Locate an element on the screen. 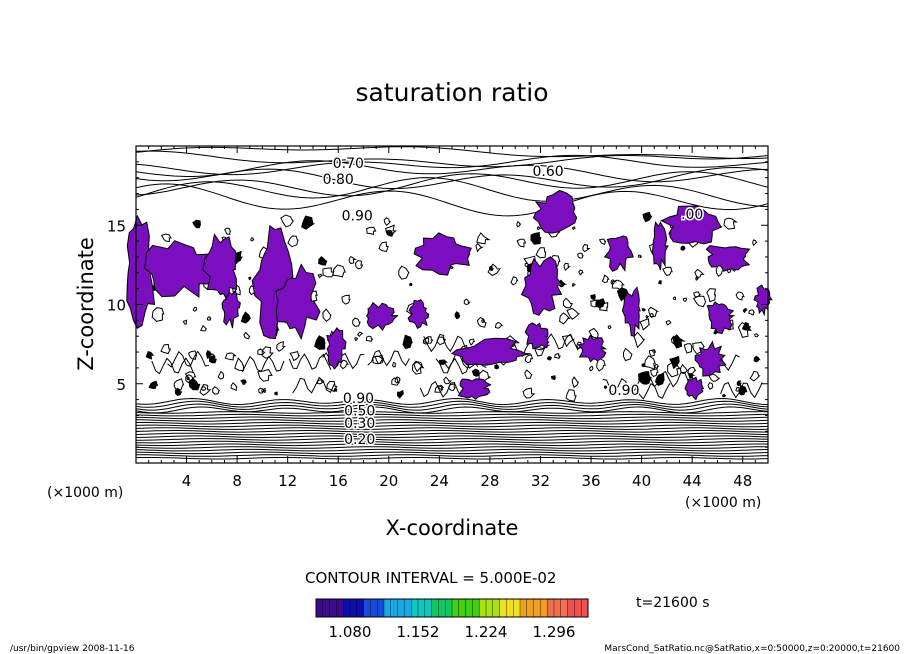  contour-label: 0.80 is located at coordinates (338, 180).